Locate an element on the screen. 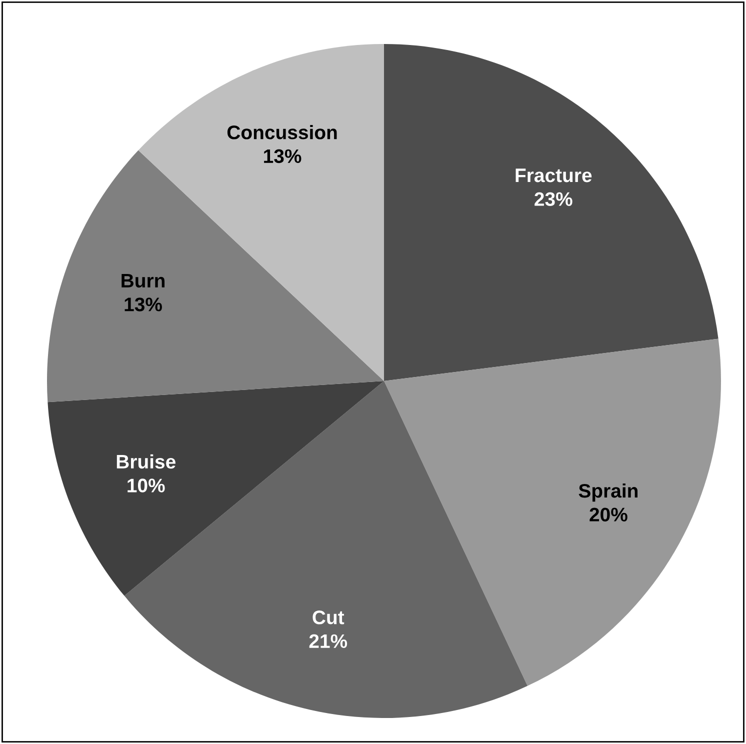 This screenshot has width=746, height=744. data-label: 10% is located at coordinates (146, 485).